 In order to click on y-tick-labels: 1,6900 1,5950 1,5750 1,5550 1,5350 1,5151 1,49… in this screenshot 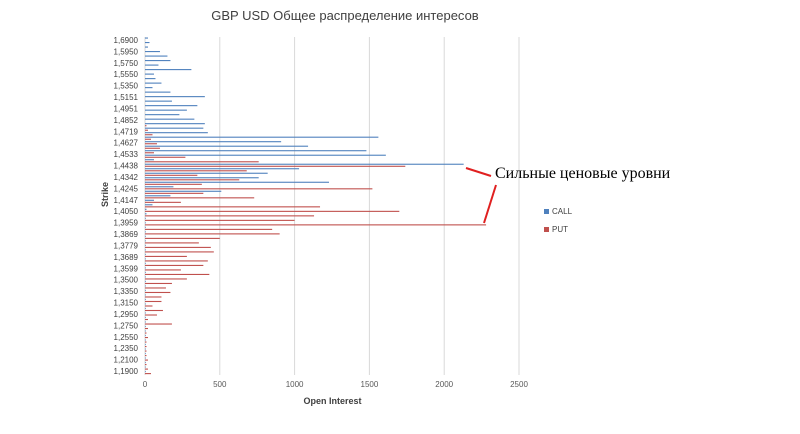, I will do `click(126, 206)`.